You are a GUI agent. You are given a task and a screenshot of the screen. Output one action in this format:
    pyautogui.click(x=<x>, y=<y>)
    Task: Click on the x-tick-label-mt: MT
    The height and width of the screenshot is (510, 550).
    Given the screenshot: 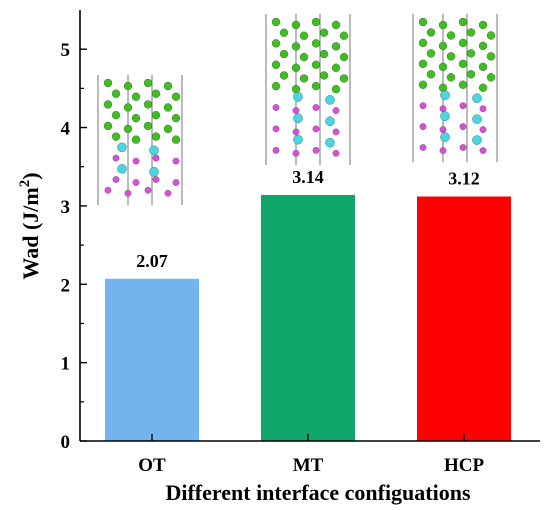 What is the action you would take?
    pyautogui.click(x=308, y=465)
    